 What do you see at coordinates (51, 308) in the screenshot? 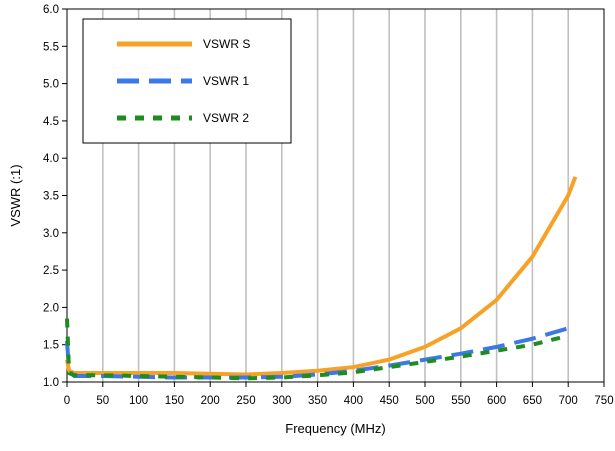
I see `y-tick-label: 2.0` at bounding box center [51, 308].